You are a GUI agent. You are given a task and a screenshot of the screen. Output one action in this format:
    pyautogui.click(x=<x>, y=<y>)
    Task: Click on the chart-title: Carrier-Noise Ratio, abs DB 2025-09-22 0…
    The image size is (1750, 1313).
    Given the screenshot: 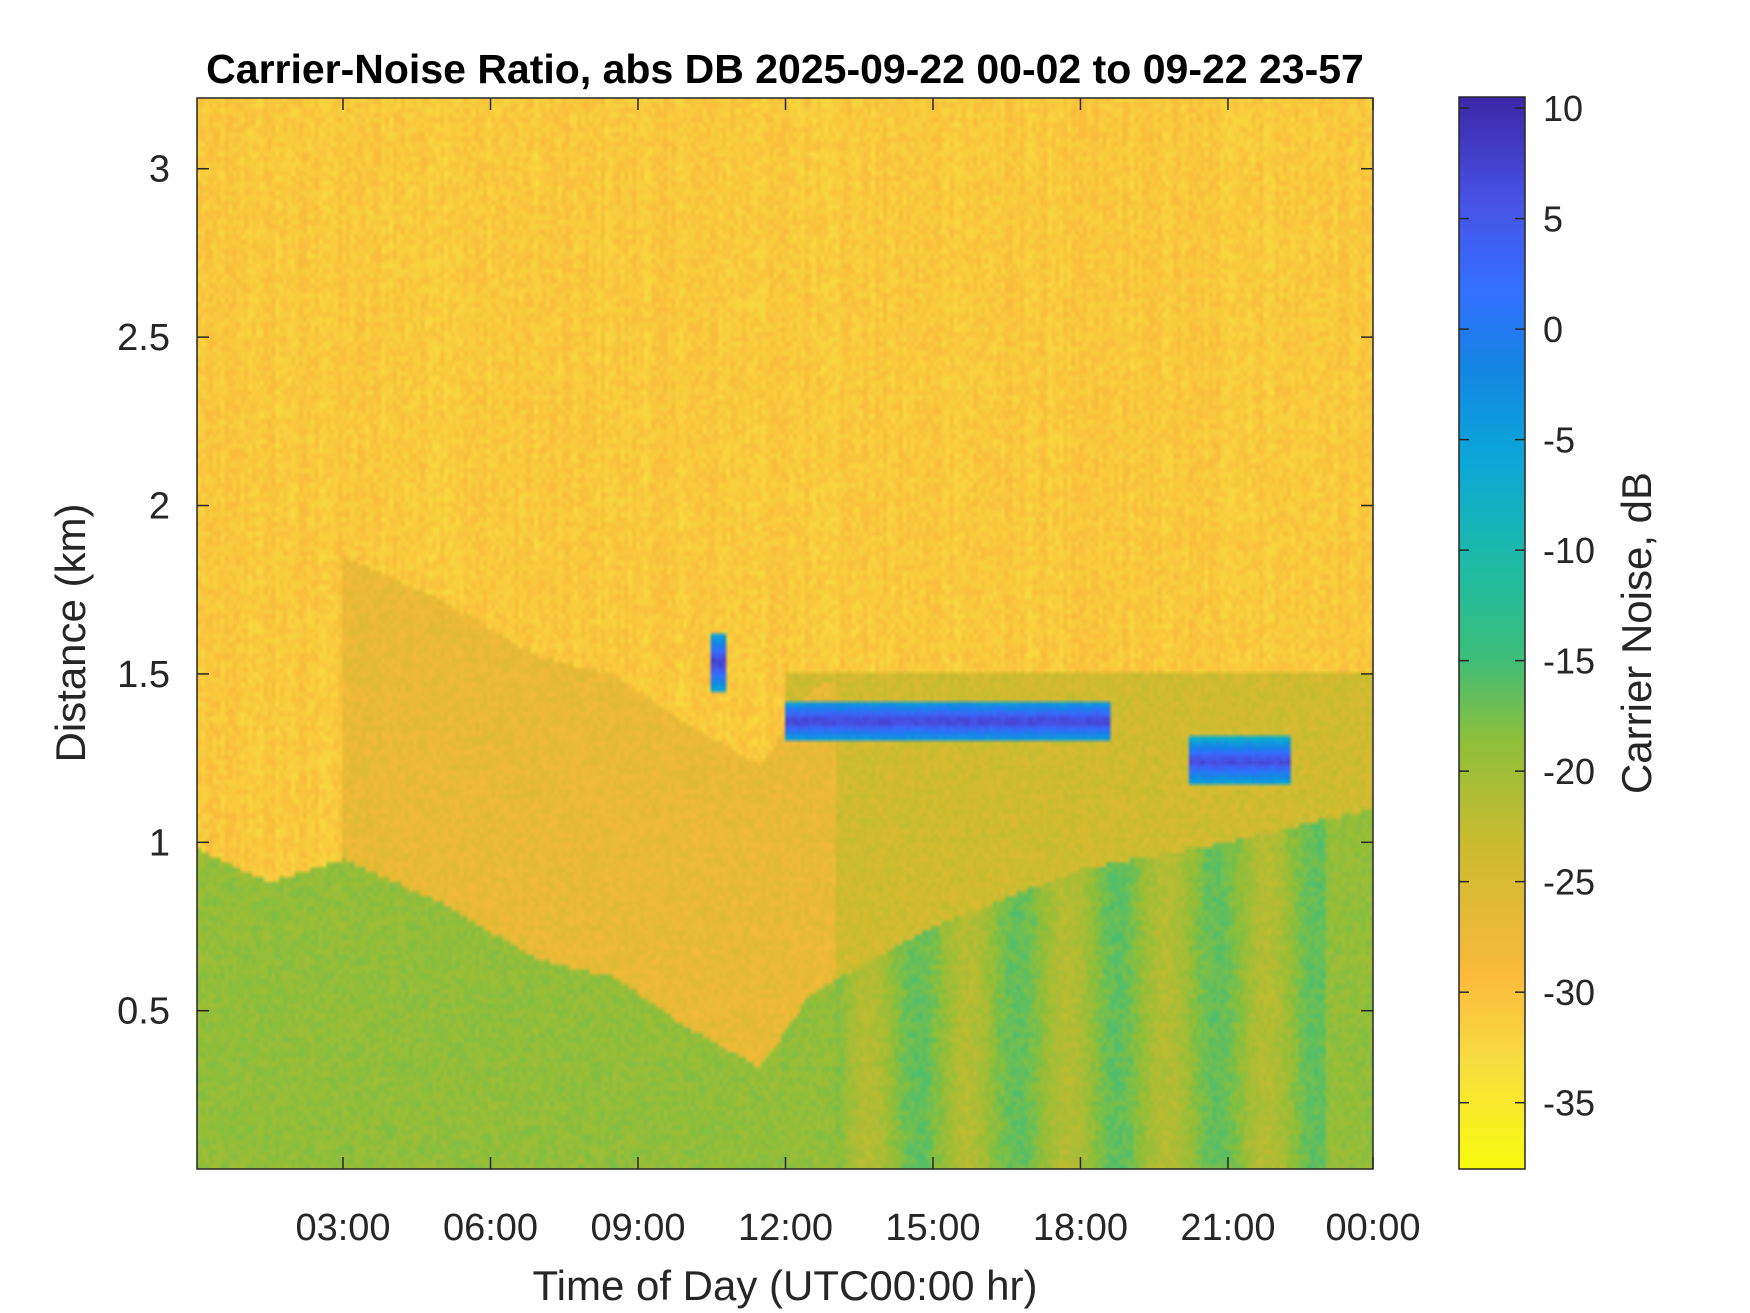 What is the action you would take?
    pyautogui.click(x=785, y=69)
    